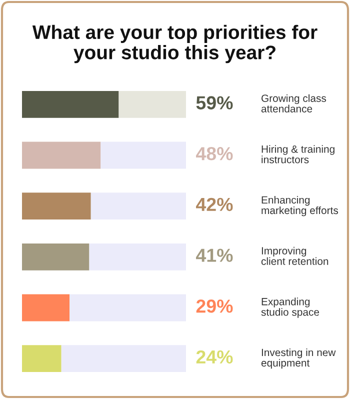 The height and width of the screenshot is (399, 350). I want to click on data-label: 48%, so click(214, 153).